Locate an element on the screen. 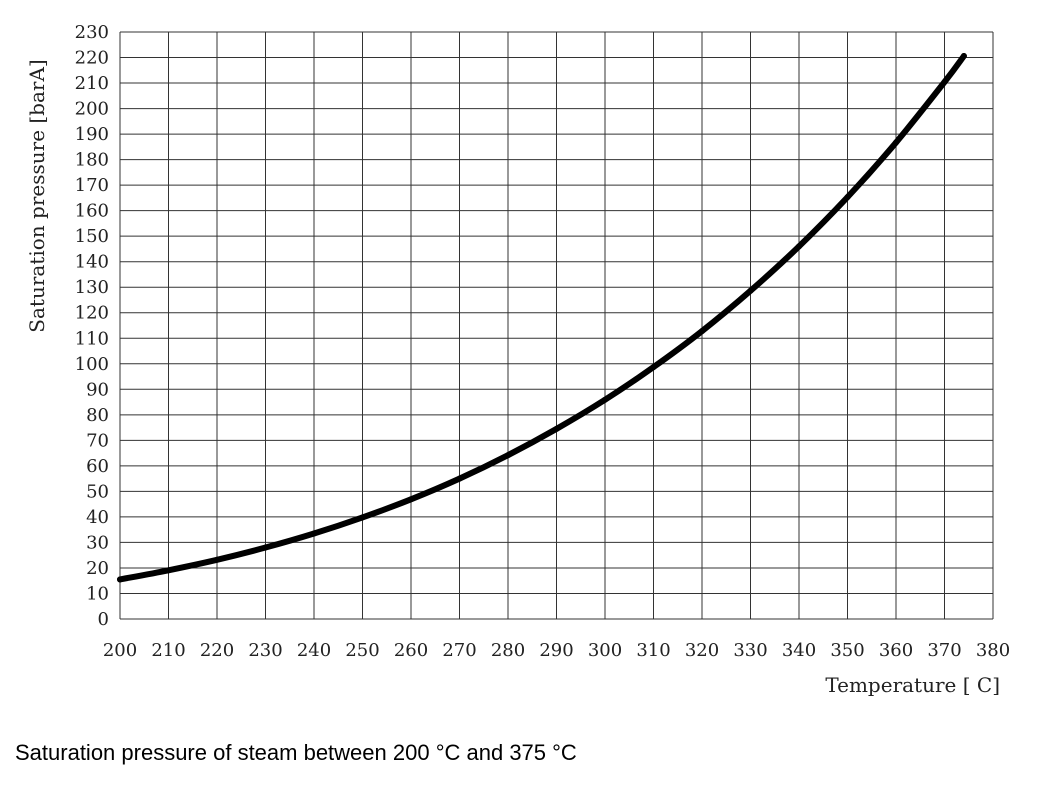 This screenshot has height=792, width=1042. y-tick-label: 120 is located at coordinates (92, 313).